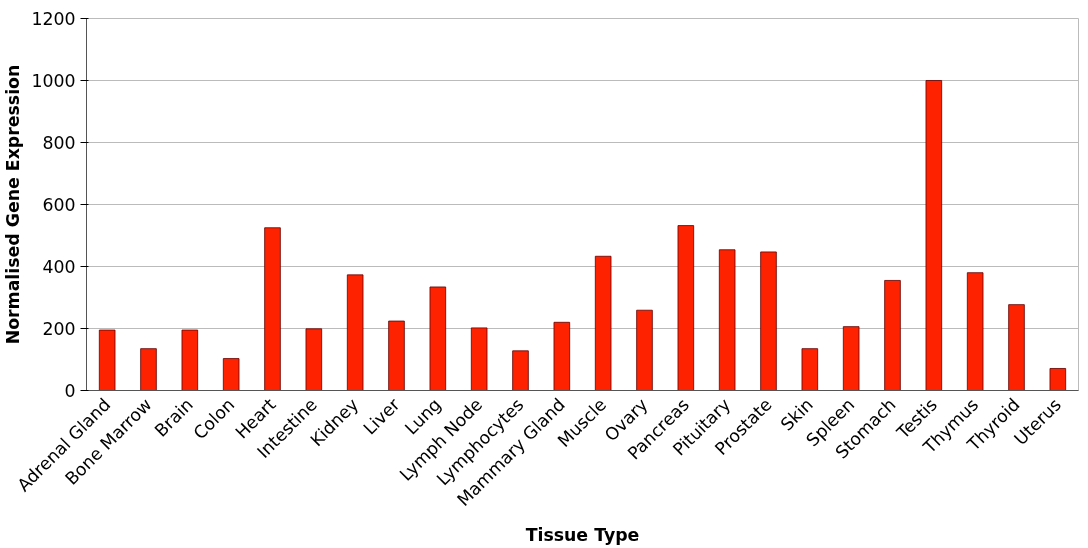  What do you see at coordinates (70, 391) in the screenshot?
I see `y-tick-label: 0` at bounding box center [70, 391].